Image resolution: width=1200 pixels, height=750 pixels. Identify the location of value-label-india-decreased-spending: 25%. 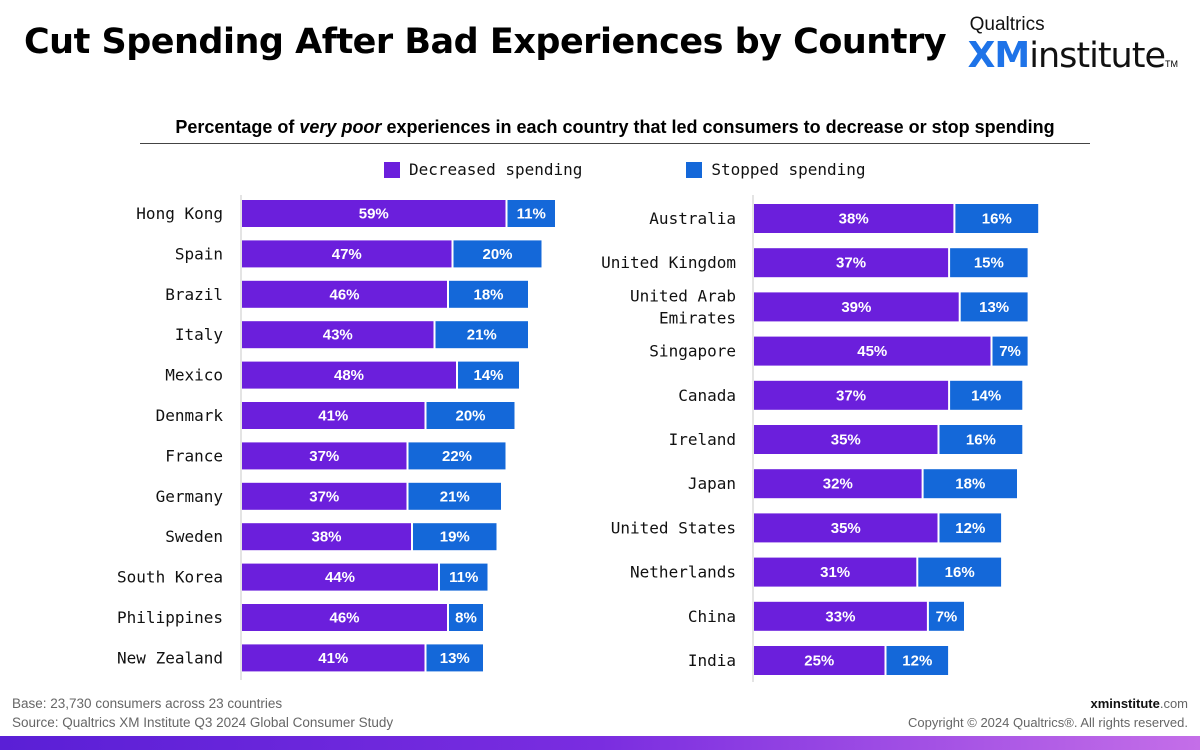
(819, 661).